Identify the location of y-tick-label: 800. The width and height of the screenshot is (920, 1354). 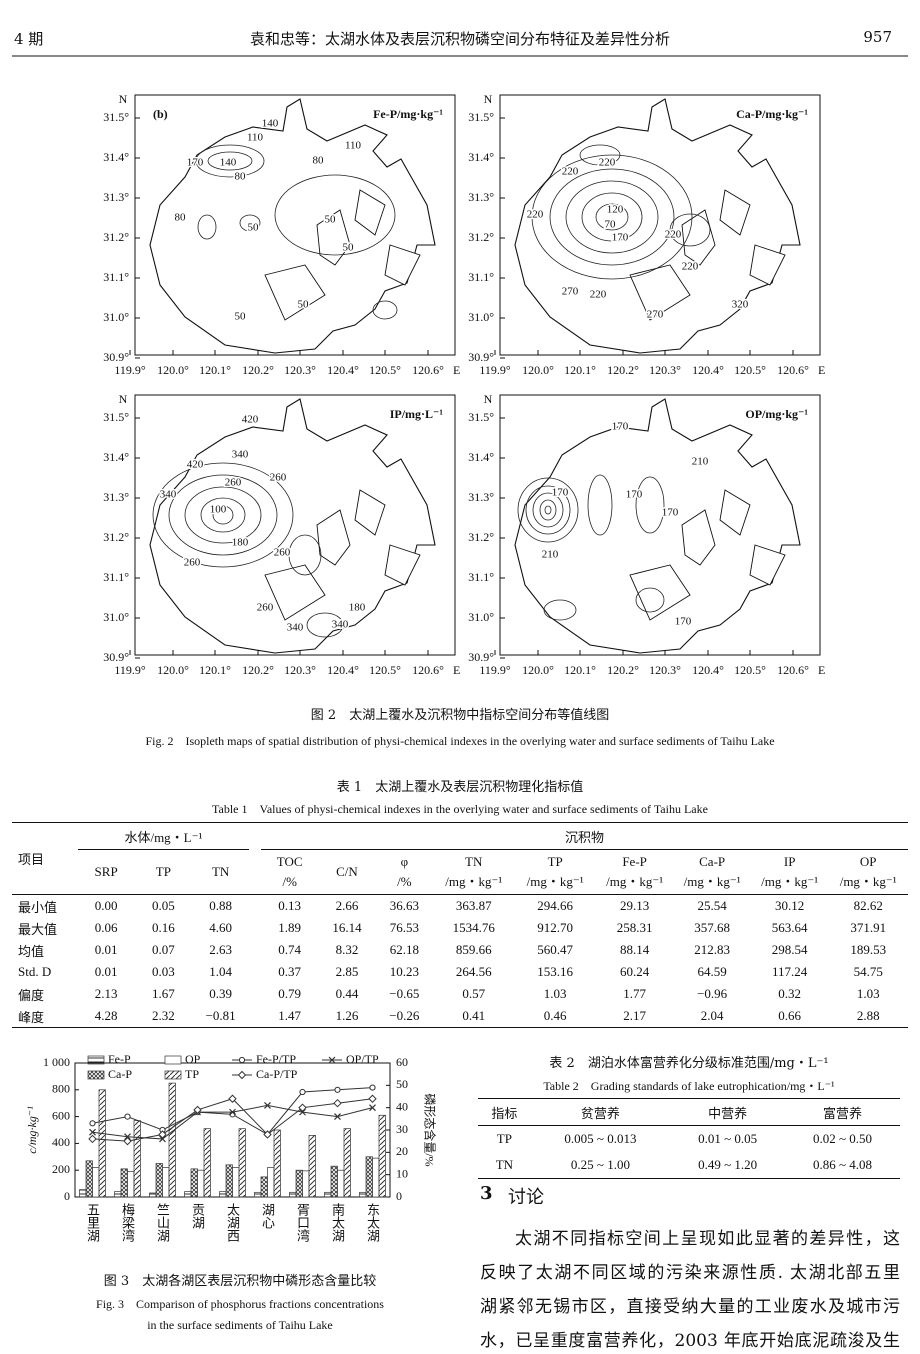
(61, 1089).